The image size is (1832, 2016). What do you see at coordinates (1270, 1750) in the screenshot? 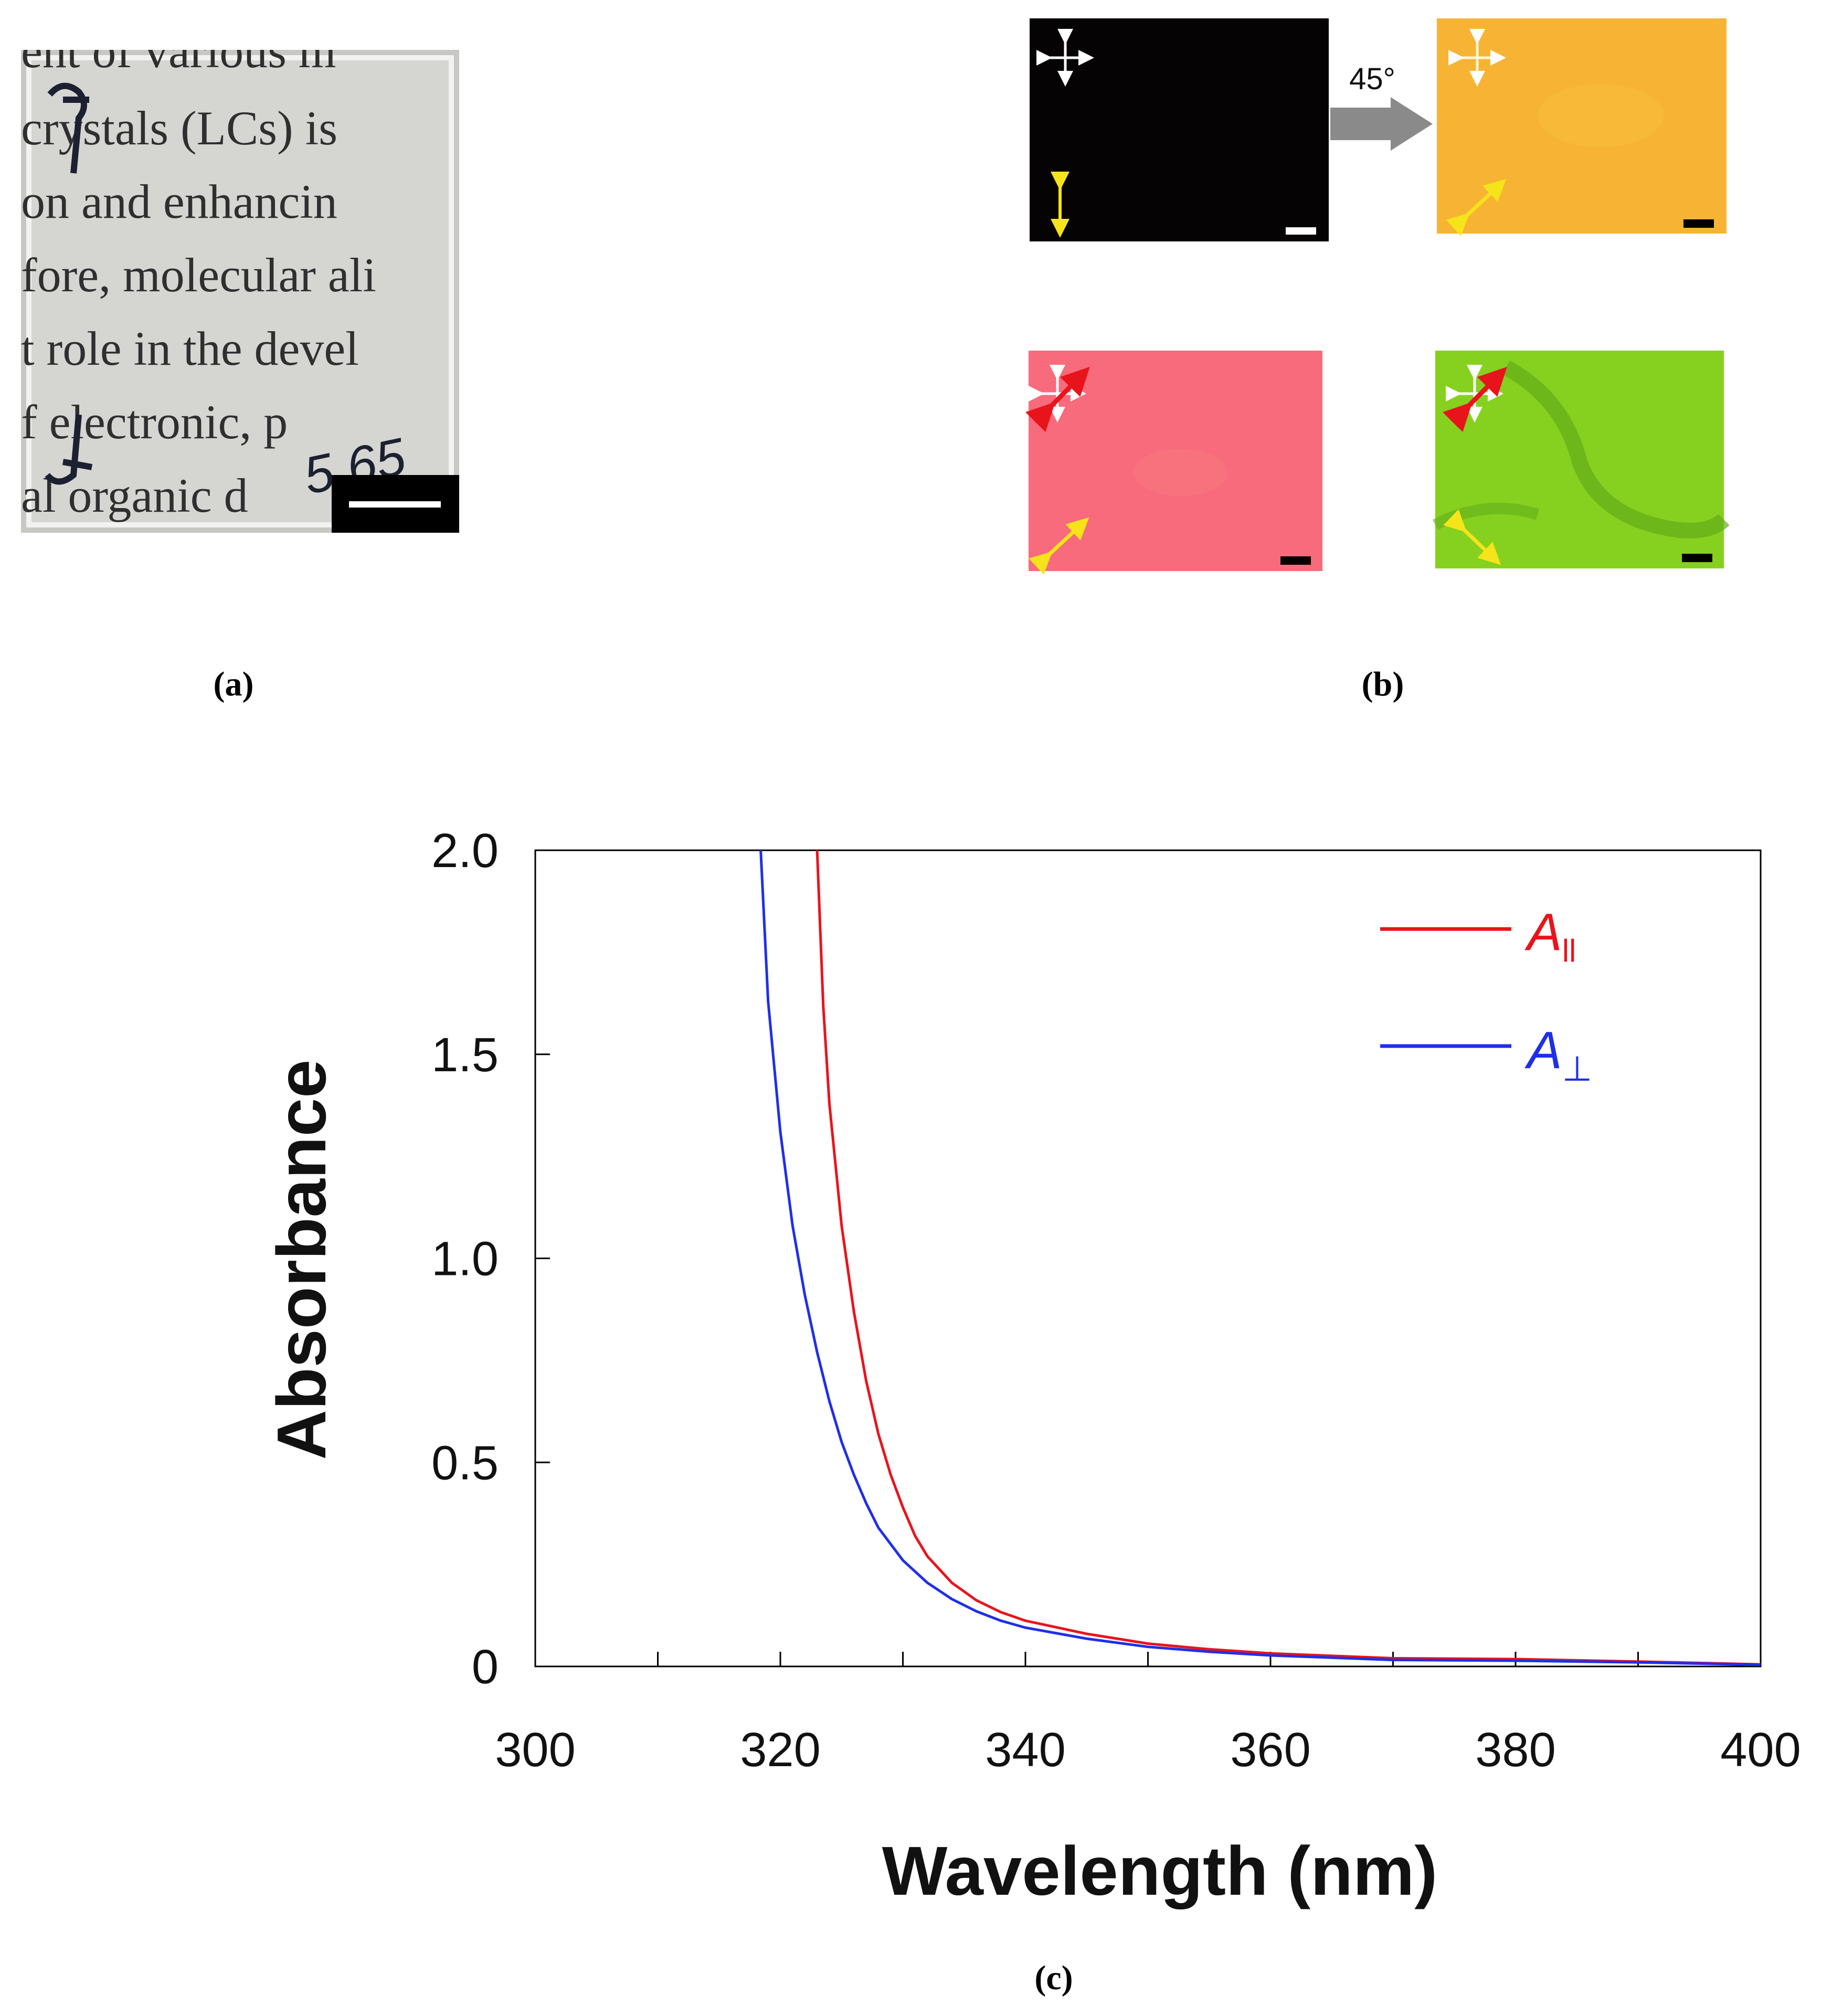
I see `x-tick-label: 360` at bounding box center [1270, 1750].